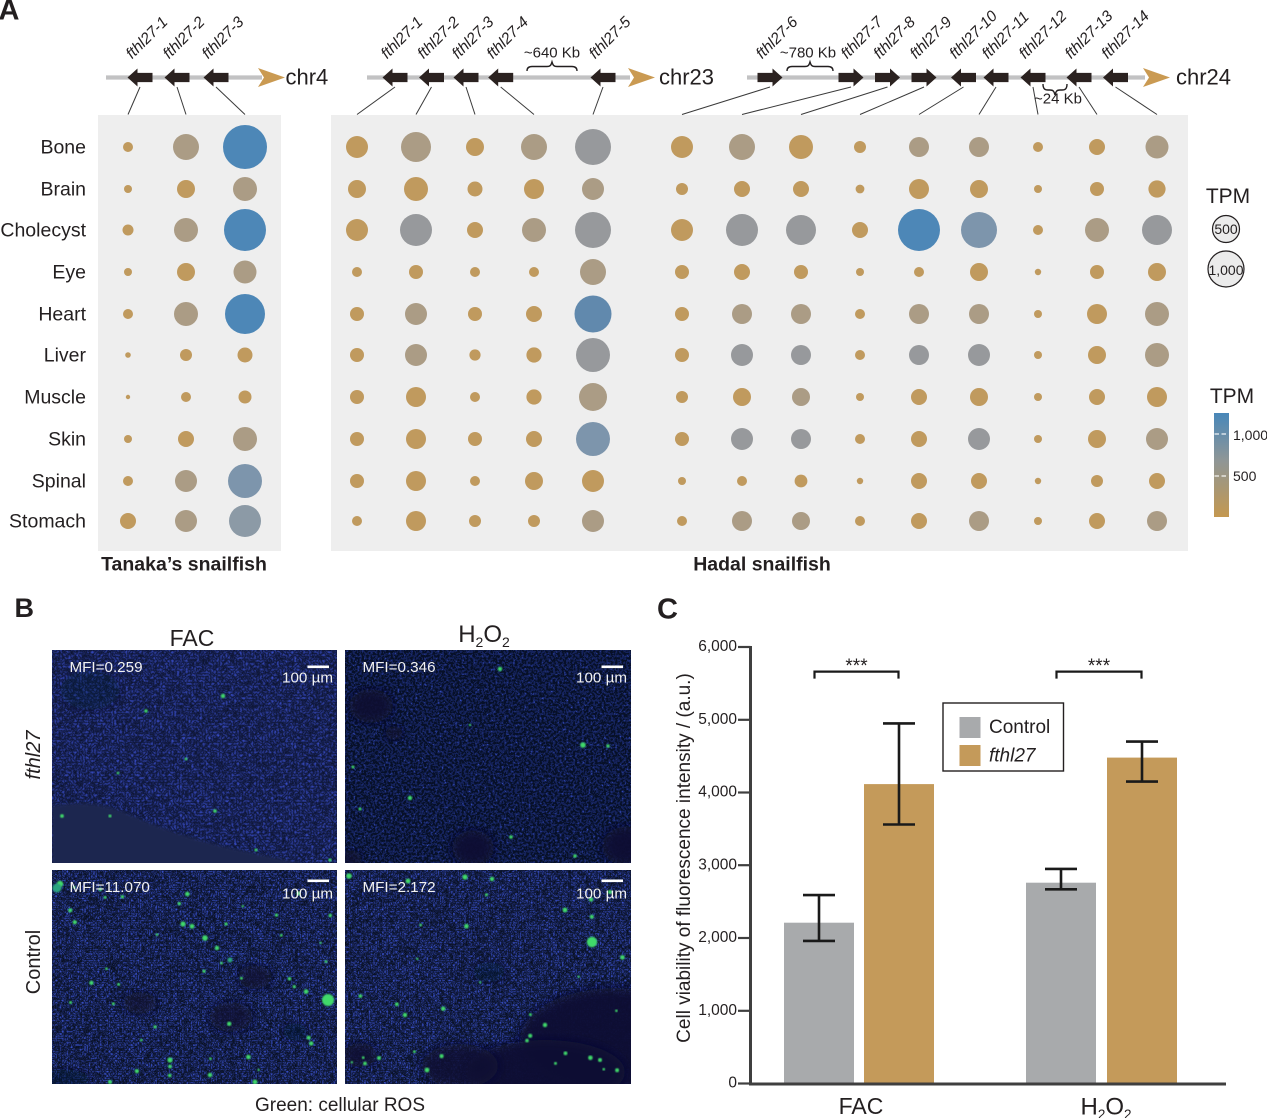  What do you see at coordinates (717, 646) in the screenshot?
I see `svg-text: 6,000` at bounding box center [717, 646].